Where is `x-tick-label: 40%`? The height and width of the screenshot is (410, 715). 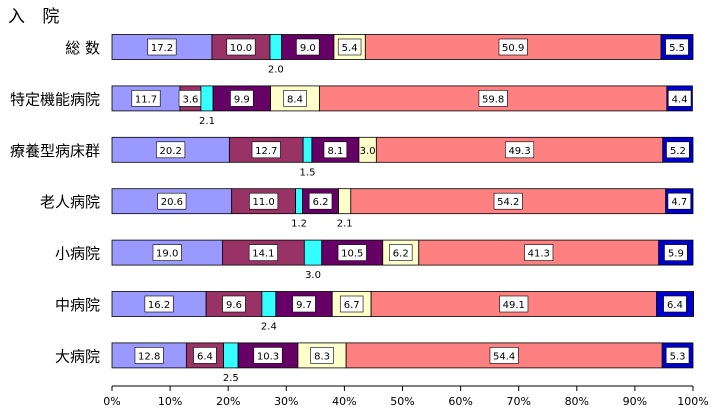 x-tick-label: 40% is located at coordinates (344, 401).